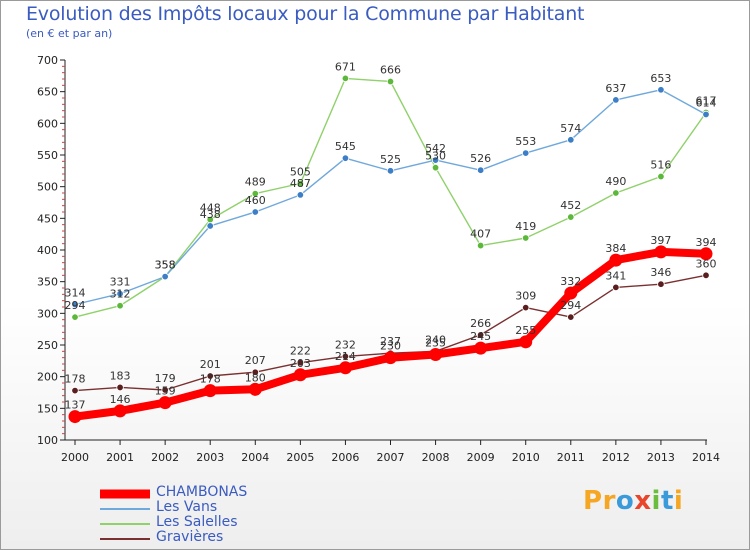 Image resolution: width=750 pixels, height=550 pixels. I want to click on data-label: 614, so click(706, 102).